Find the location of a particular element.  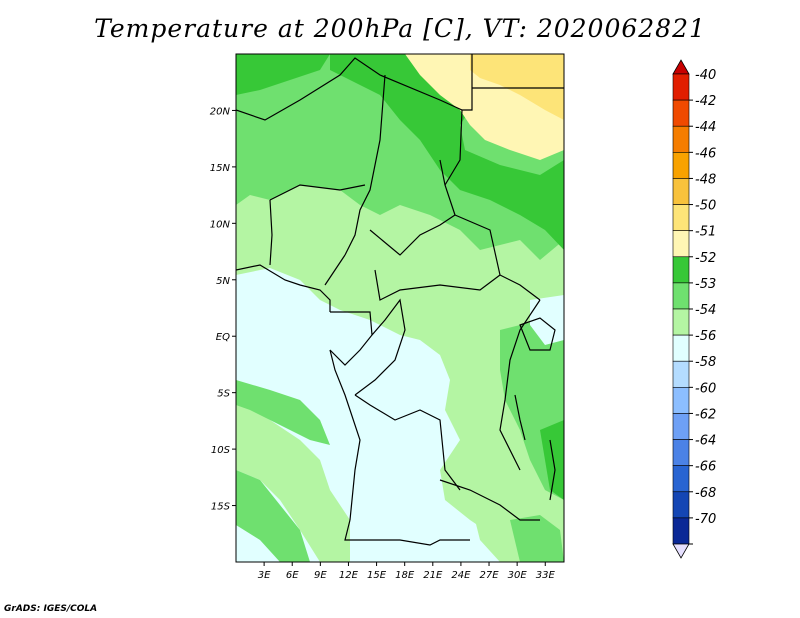

field-region-minus53-coast is located at coordinates (283, 412).